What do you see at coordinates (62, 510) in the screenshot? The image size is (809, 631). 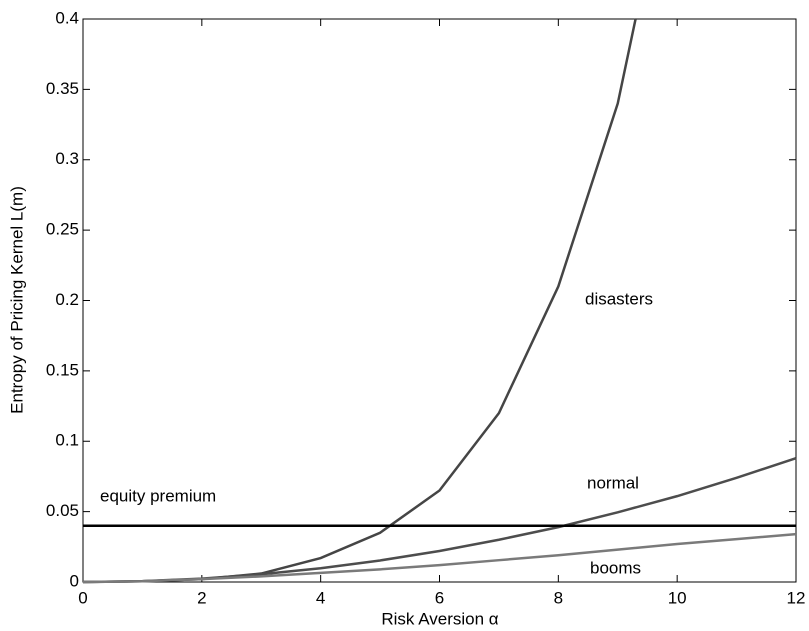 I see `y-tick-label: 0.05` at bounding box center [62, 510].